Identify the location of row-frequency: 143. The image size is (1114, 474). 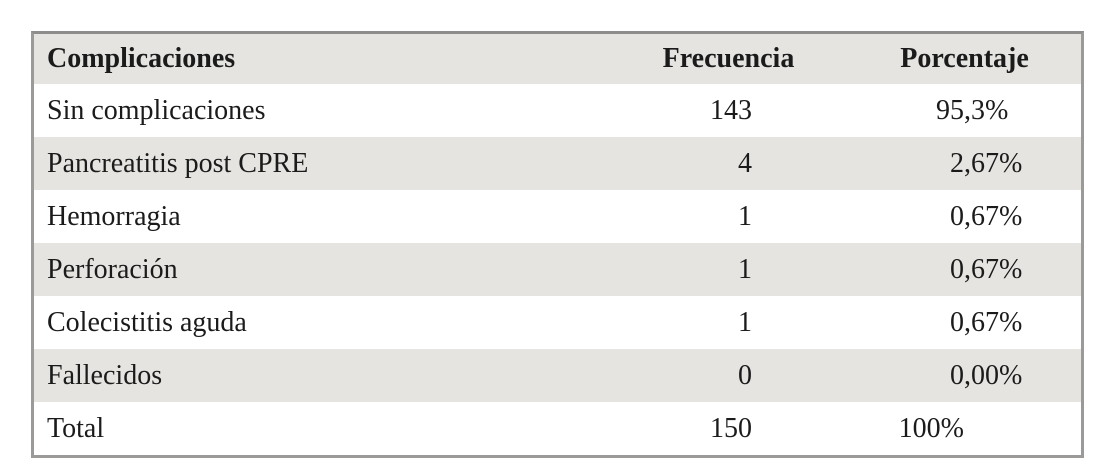
(728, 110).